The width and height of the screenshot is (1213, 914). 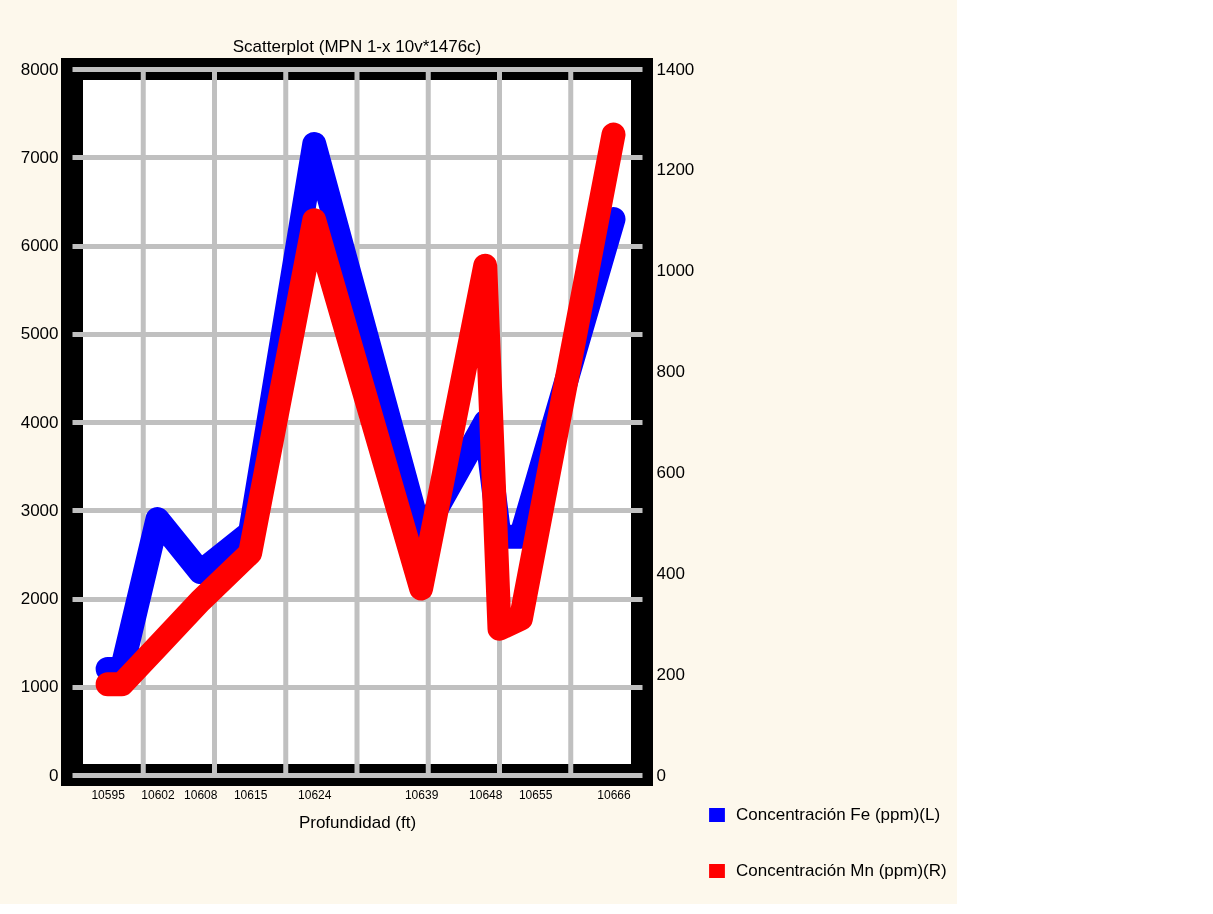 What do you see at coordinates (838, 814) in the screenshot?
I see `legend-label: Concentración Fe (ppm)(L)` at bounding box center [838, 814].